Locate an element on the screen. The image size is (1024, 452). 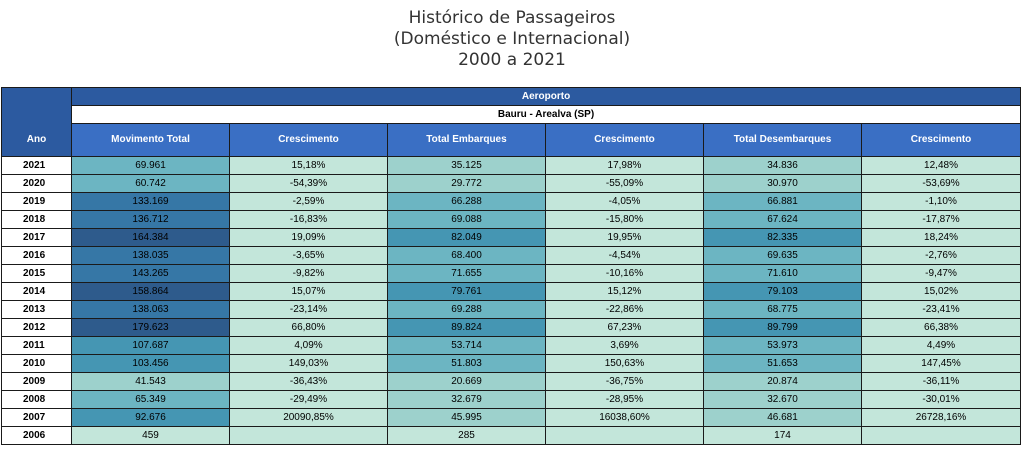
crescimento-total-cell: -2,59% is located at coordinates (308, 201).